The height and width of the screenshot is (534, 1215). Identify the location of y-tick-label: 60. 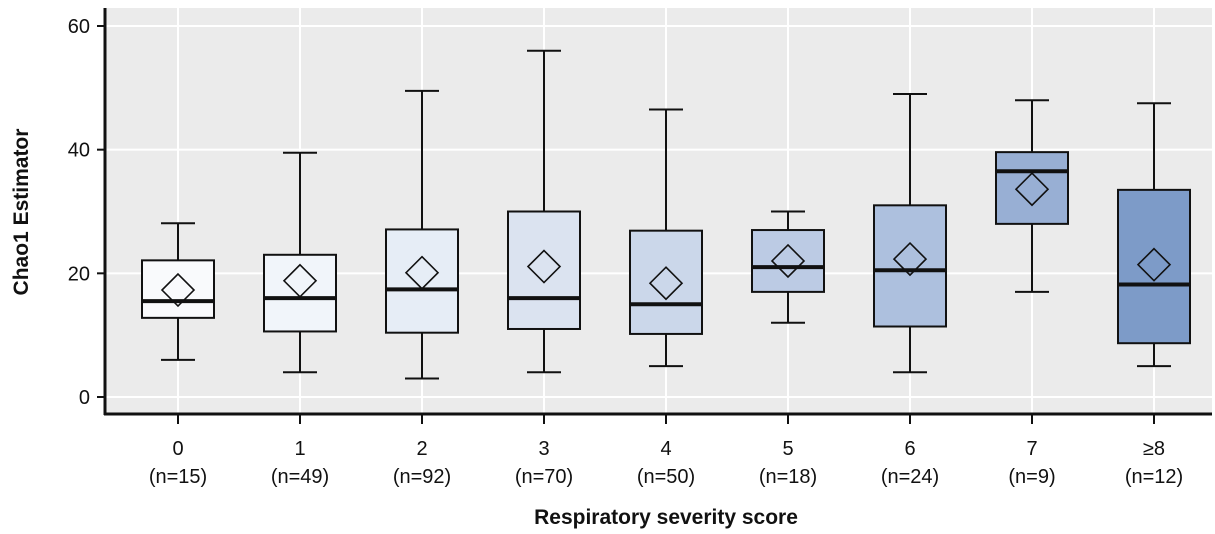
(79, 27).